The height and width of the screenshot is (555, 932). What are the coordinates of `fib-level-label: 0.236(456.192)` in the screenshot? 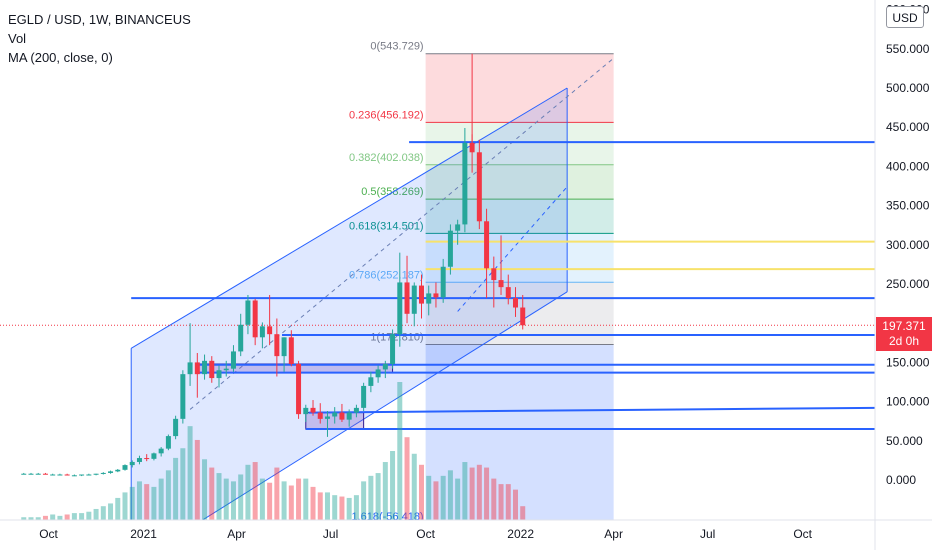 It's located at (386, 115).